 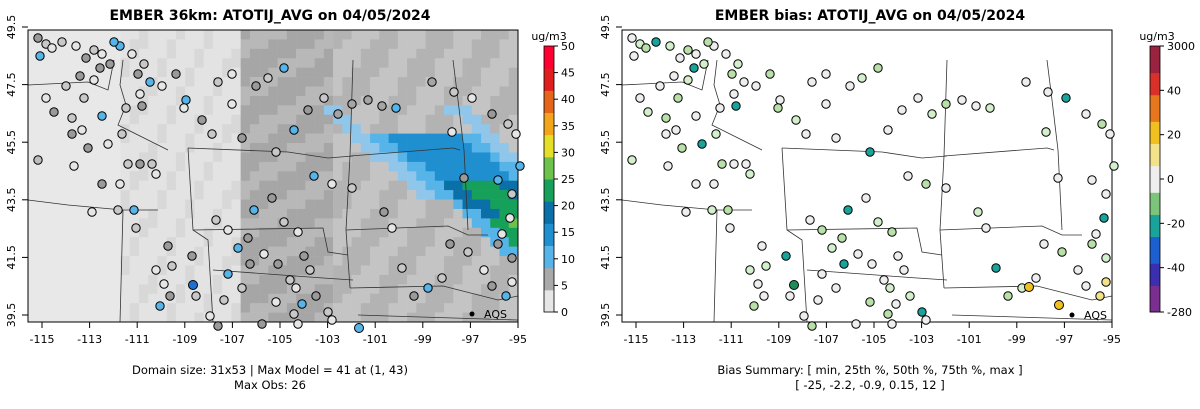 I want to click on right-y-axis: 39.541.543.545.547.549.5, so click(x=610, y=171).